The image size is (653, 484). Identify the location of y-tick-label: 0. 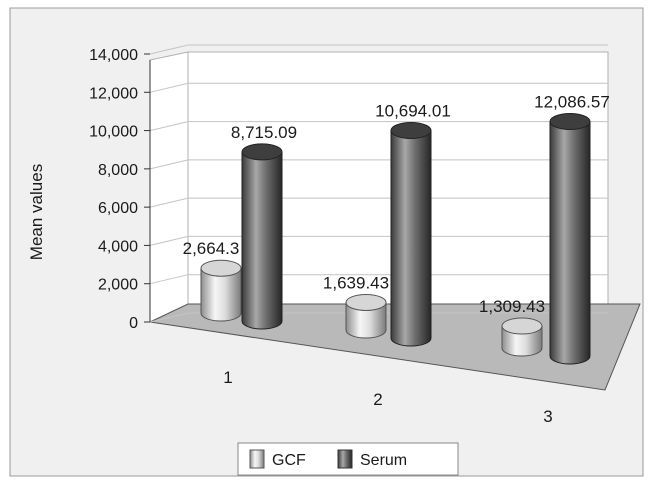
(133, 323).